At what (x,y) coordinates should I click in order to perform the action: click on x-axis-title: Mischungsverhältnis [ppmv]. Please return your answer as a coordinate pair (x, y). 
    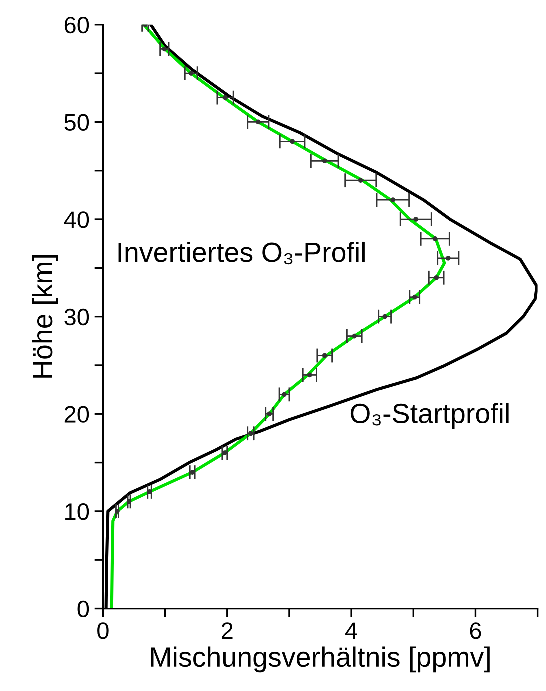
    Looking at the image, I should click on (320, 659).